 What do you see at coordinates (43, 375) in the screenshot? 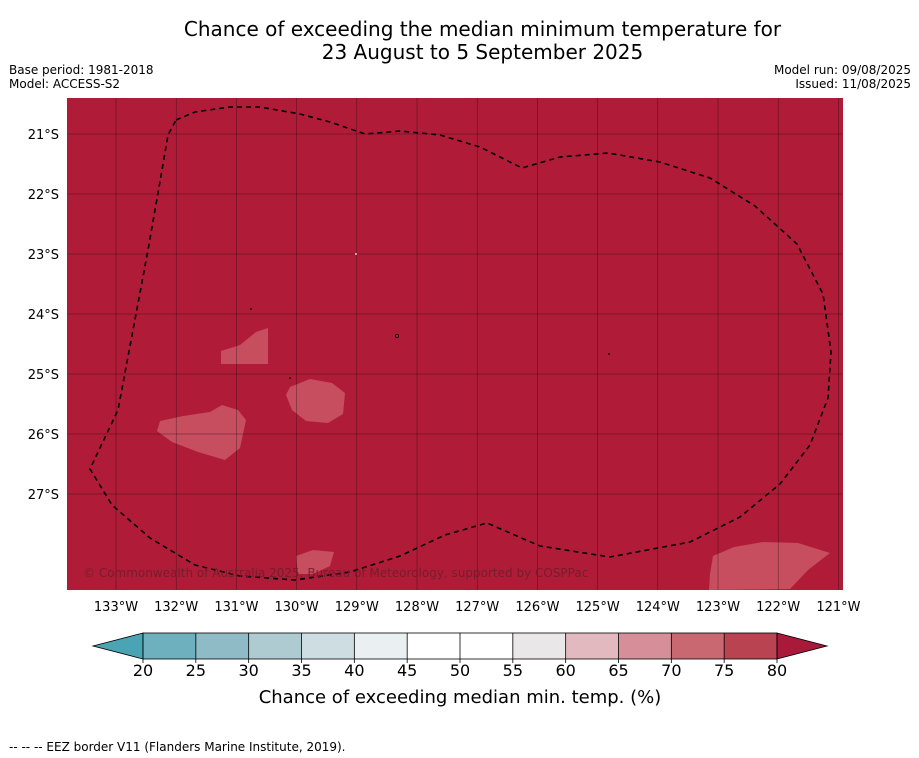
I see `latitude-label: 25°S` at bounding box center [43, 375].